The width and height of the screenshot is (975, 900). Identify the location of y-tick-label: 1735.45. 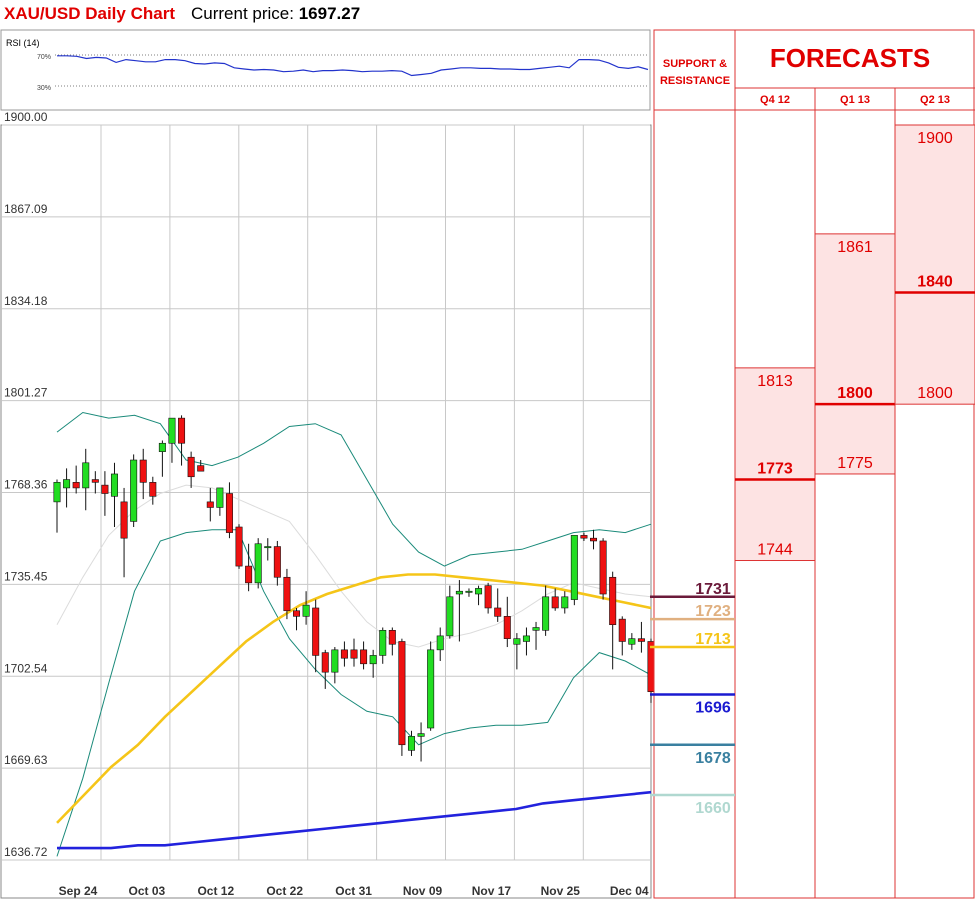
(26, 576).